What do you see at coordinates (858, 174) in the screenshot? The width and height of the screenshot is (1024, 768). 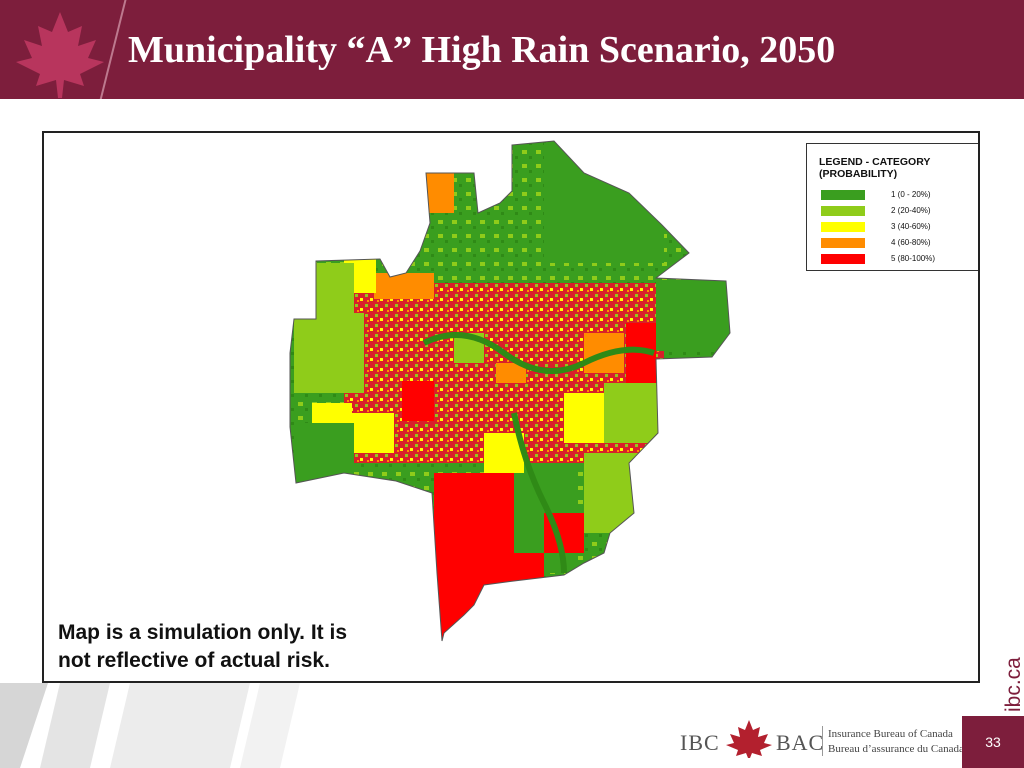 I see `legend-title-line2: (PROBABILITY)` at bounding box center [858, 174].